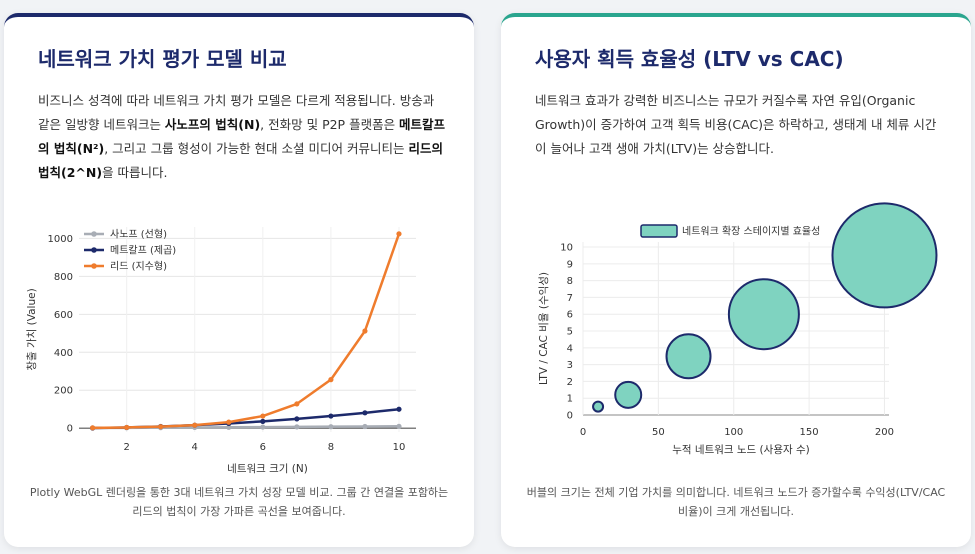  Describe the element at coordinates (659, 231) in the screenshot. I see `legend-swatch` at that location.